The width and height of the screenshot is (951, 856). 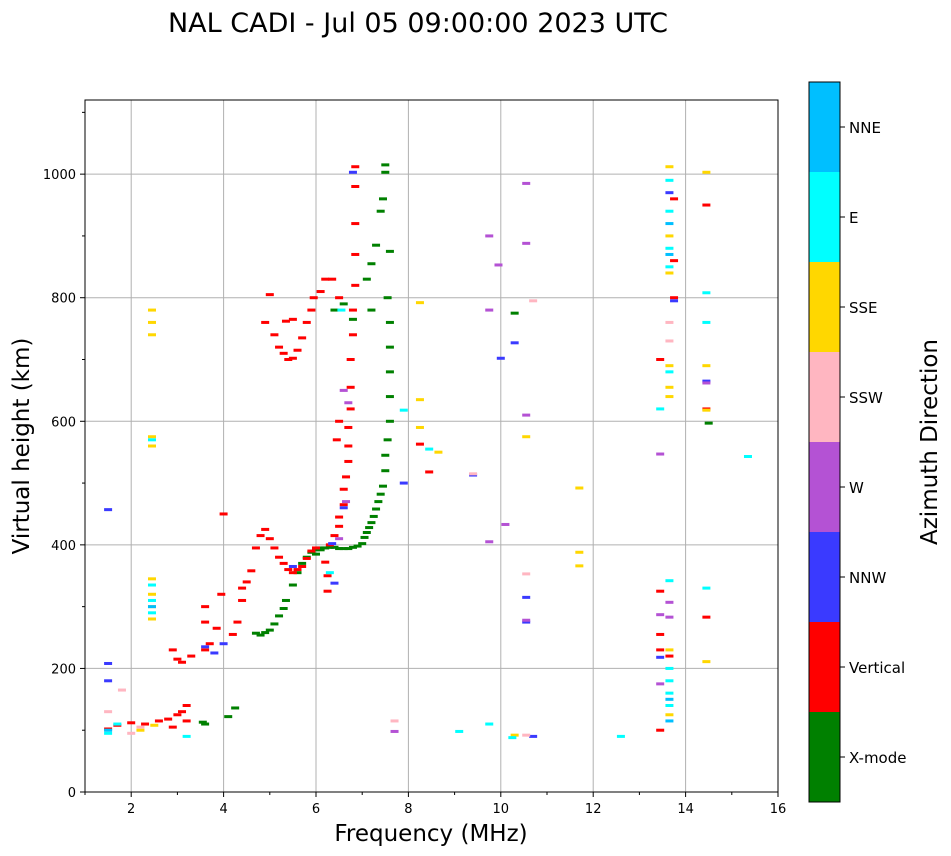 I want to click on y-axis-label: Virtual height (km), so click(x=22, y=446).